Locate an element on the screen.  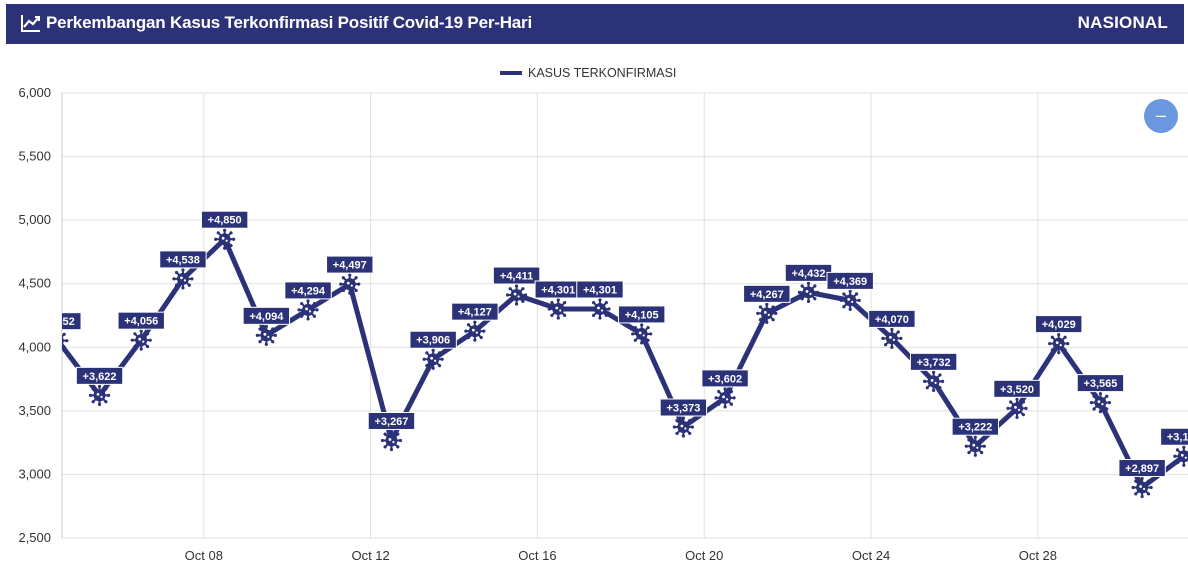
data-label-text: +3,602 is located at coordinates (725, 379).